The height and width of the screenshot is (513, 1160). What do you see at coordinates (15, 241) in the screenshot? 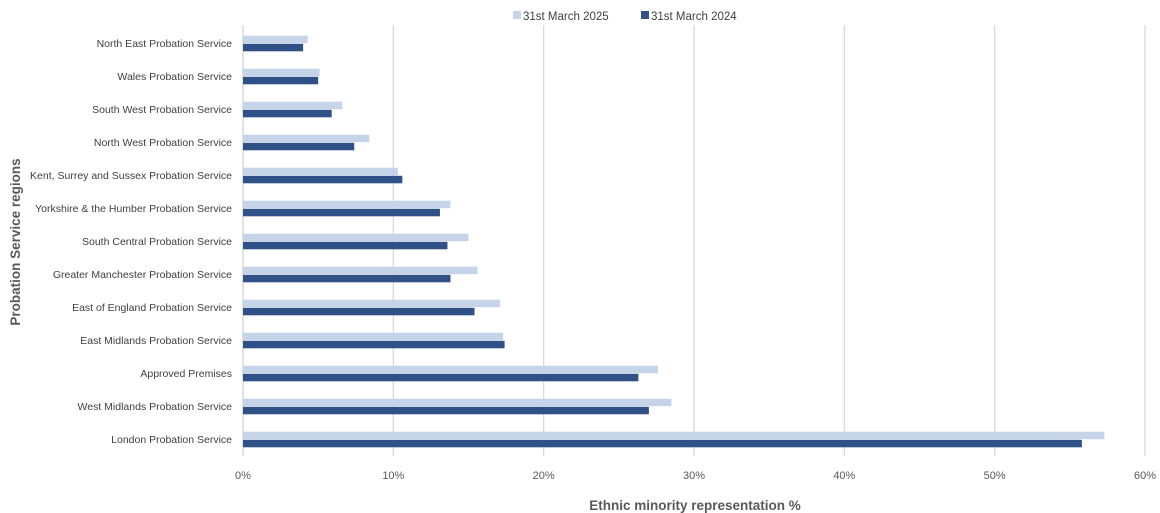
I see `y-axis-title: Probation Service regions` at bounding box center [15, 241].